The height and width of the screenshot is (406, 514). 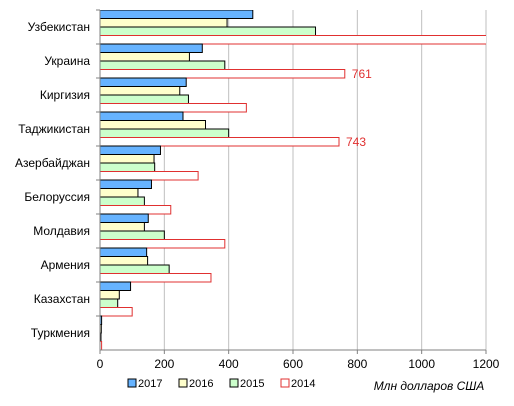 I want to click on category-label: Азербайджан, so click(x=52, y=163).